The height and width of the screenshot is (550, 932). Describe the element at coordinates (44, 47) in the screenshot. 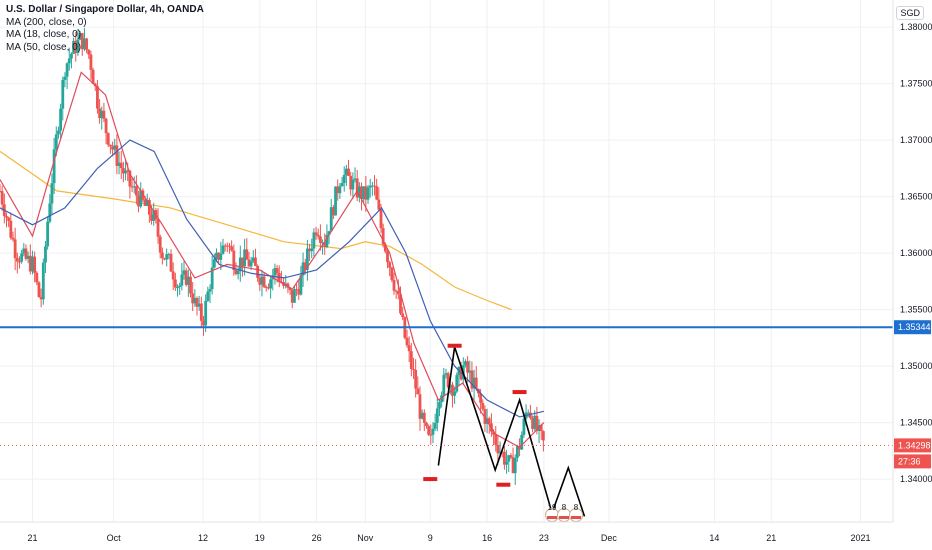

I see `indicator-ma50: MA (50, close, 0)` at that location.